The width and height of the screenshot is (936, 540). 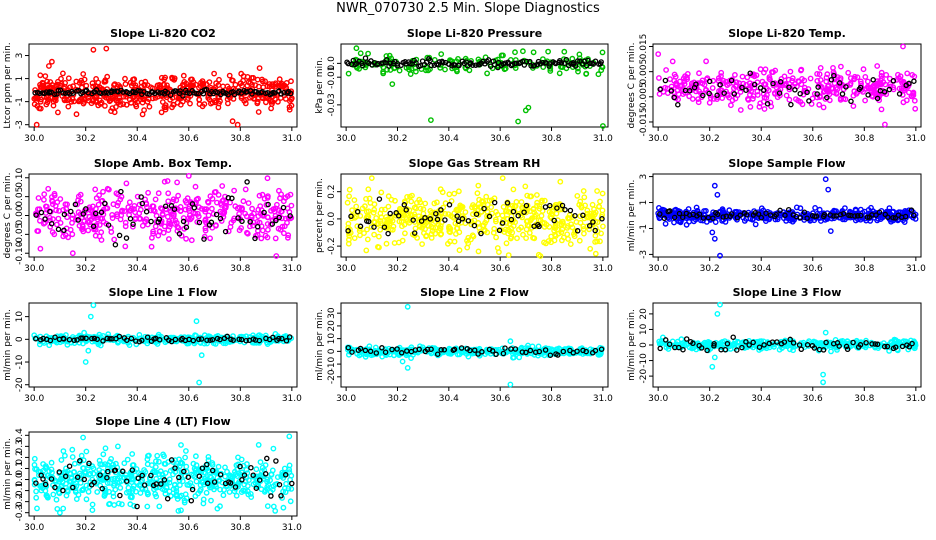 I want to click on x-tick-label: 31.0, so click(x=916, y=269).